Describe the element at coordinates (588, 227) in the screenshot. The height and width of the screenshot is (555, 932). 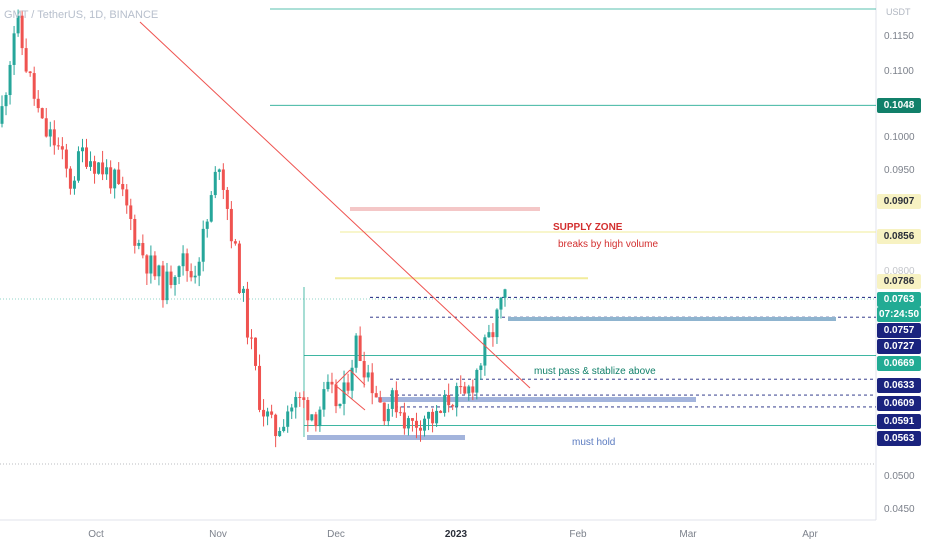
I see `supply-zone-label: SUPPLY ZONE` at that location.